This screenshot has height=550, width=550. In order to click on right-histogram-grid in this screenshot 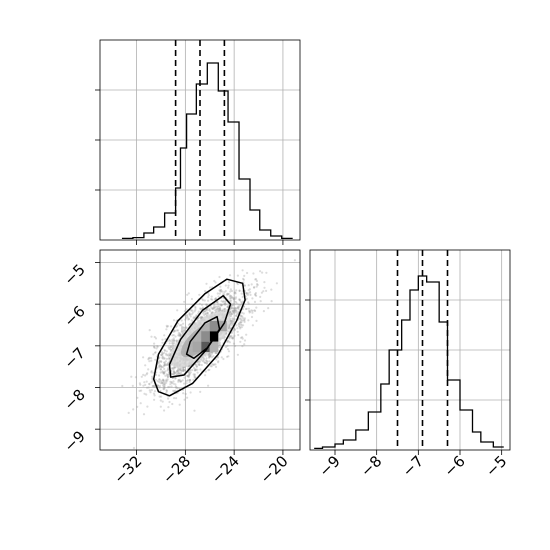, I will do `click(410, 350)`.